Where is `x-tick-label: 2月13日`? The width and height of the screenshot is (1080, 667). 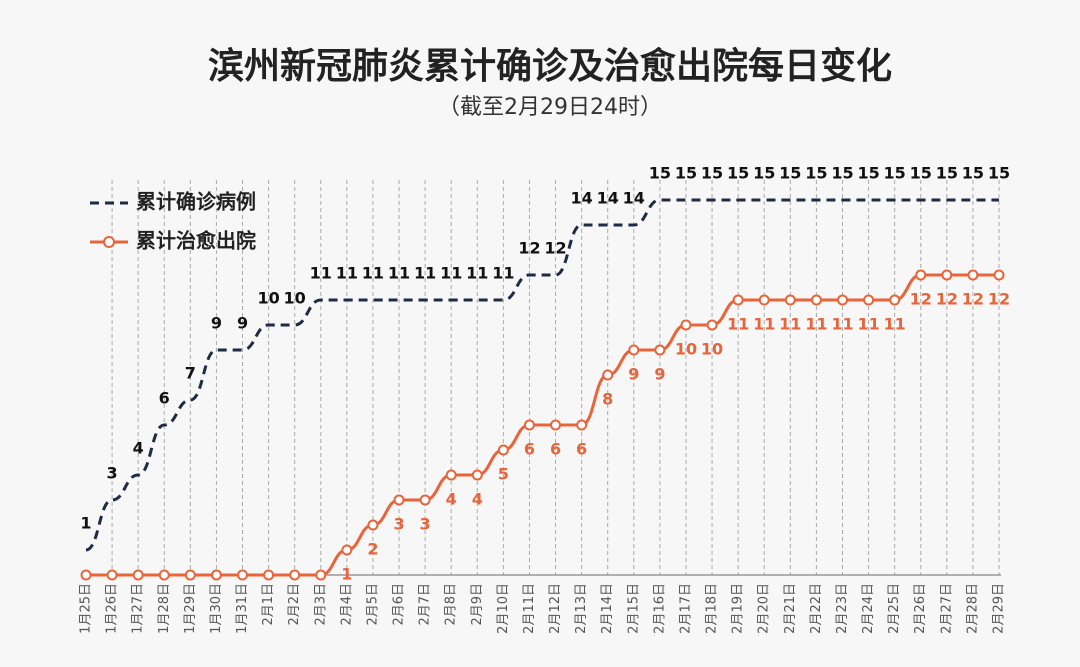
x-tick-label: 2月13日 is located at coordinates (581, 608).